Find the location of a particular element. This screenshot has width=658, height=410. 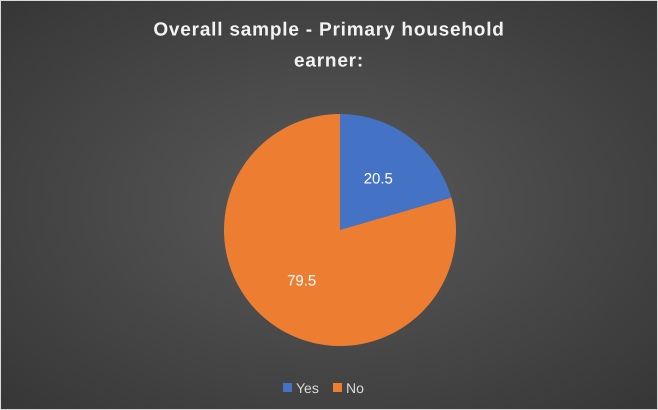

legend-label: No is located at coordinates (355, 388).